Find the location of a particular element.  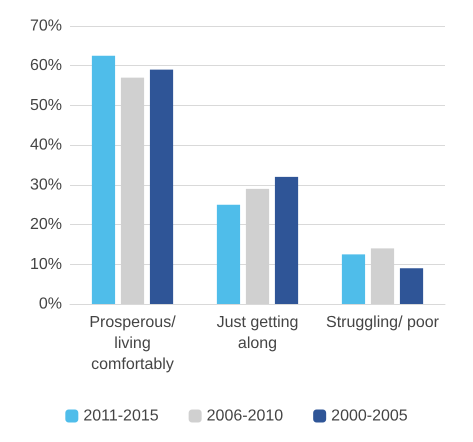

y-tick-label: 0% is located at coordinates (50, 304).